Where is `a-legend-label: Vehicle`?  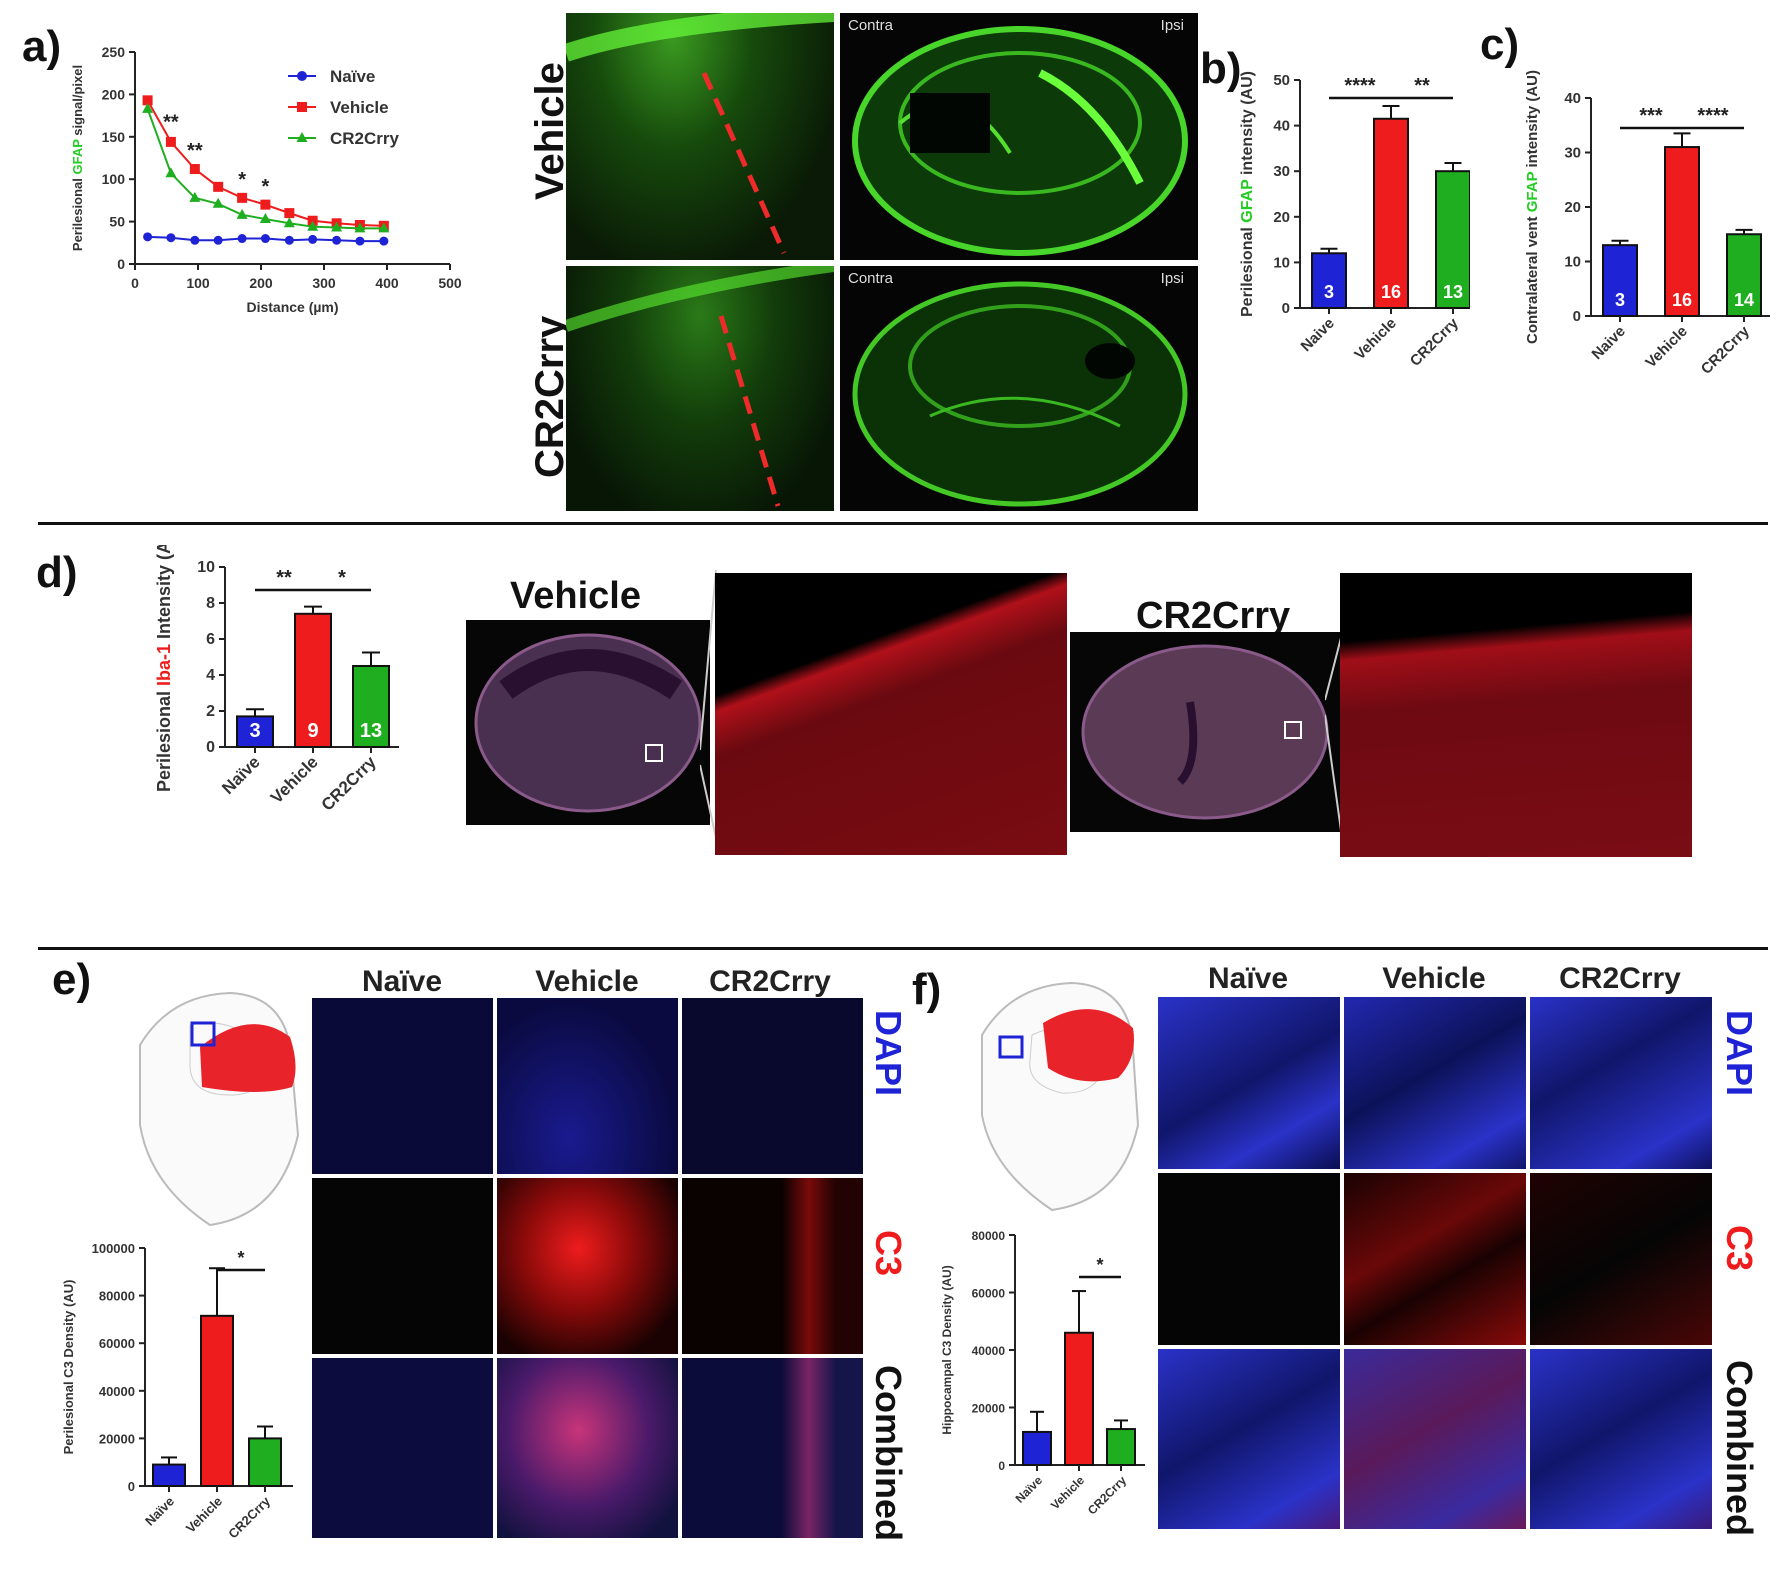
a-legend-label: Vehicle is located at coordinates (359, 107).